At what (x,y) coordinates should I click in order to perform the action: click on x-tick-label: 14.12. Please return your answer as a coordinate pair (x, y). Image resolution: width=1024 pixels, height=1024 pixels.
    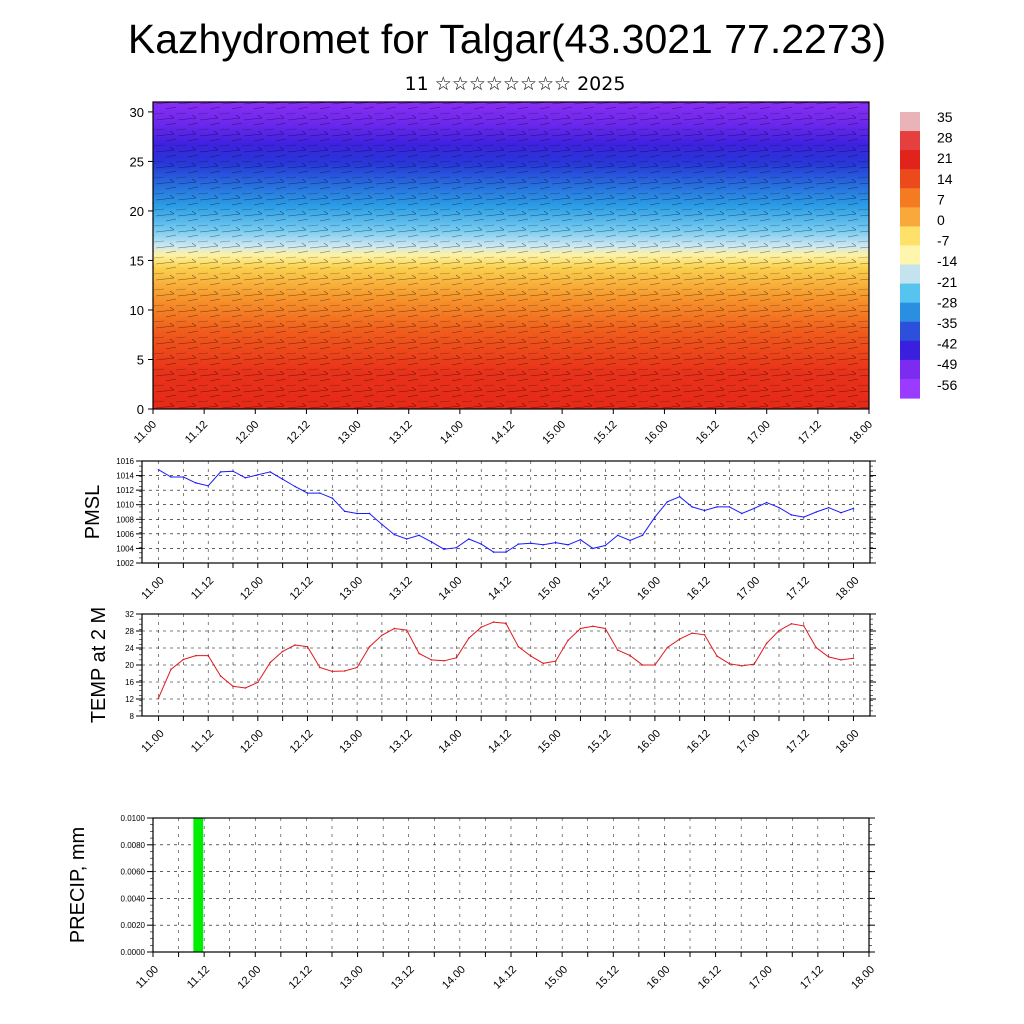
    Looking at the image, I should click on (500, 589).